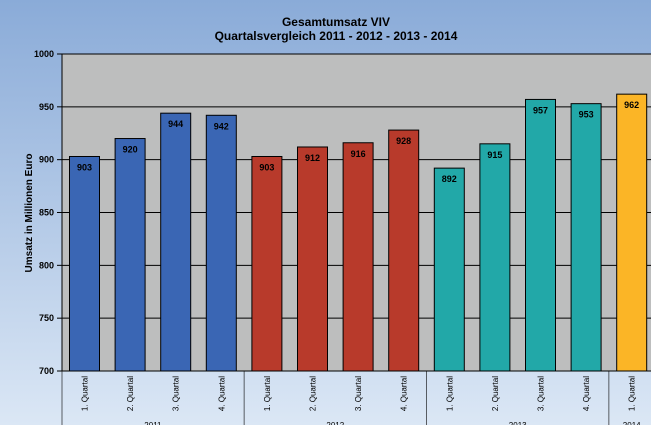  Describe the element at coordinates (44, 54) in the screenshot. I see `y-tick-label: 1000` at that location.